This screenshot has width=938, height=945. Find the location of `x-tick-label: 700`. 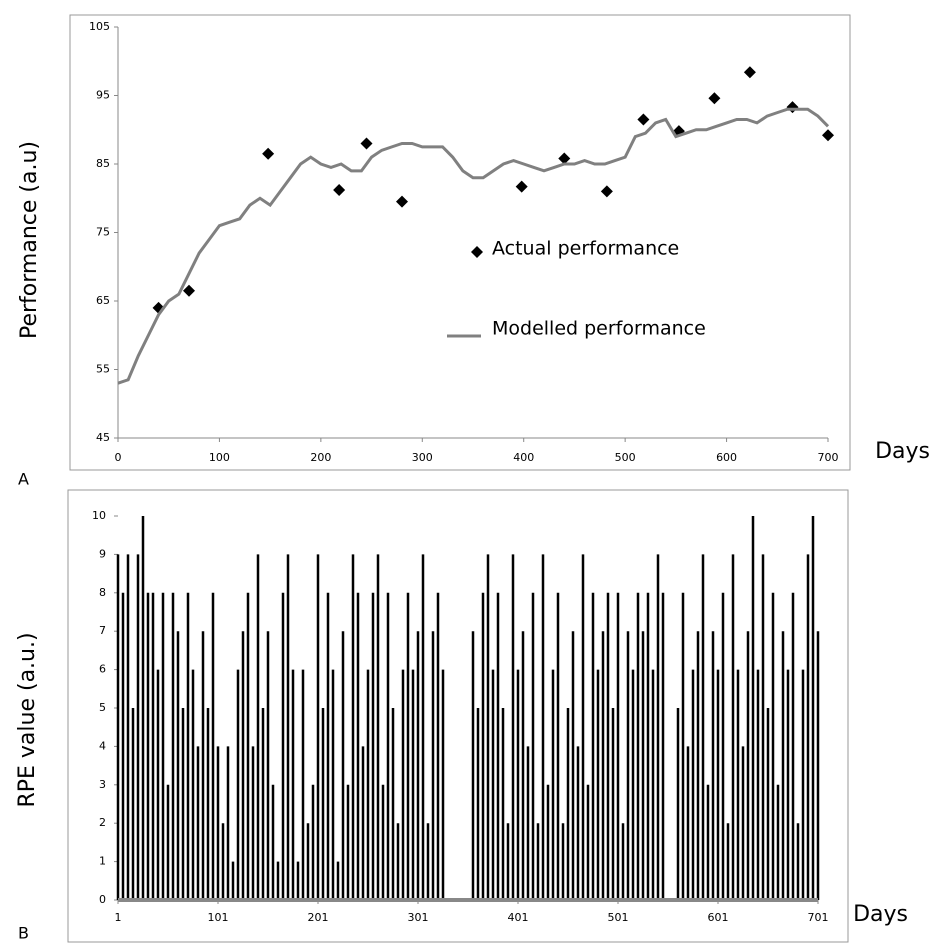

x-tick-label: 700 is located at coordinates (828, 457).